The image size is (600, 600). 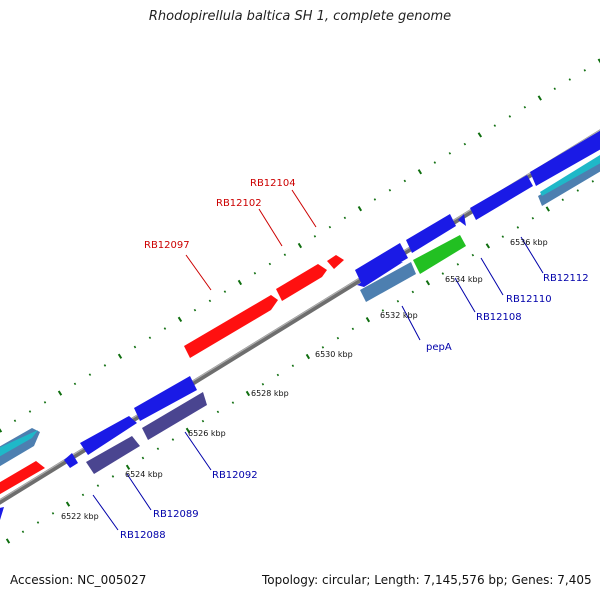 What do you see at coordinates (207, 433) in the screenshot?
I see `kbp-label: 6526 kbp` at bounding box center [207, 433].